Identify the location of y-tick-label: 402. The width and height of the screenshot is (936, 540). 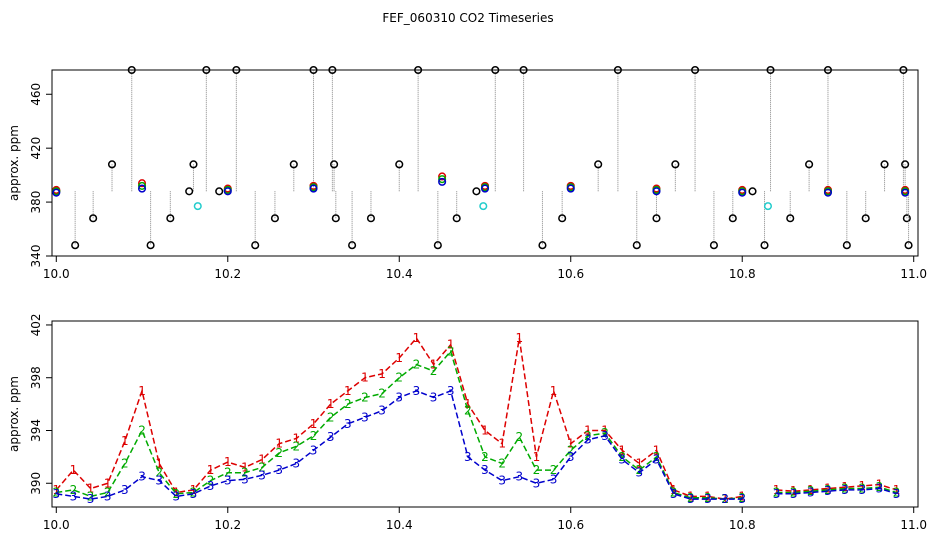
(36, 325).